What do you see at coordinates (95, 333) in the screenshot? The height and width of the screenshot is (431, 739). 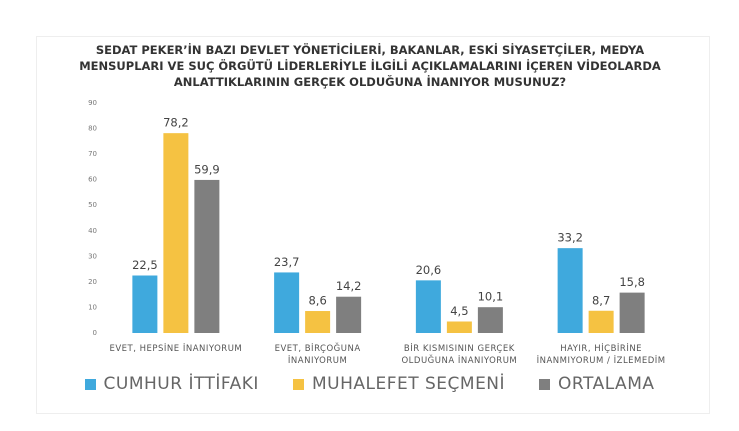 I see `y-tick-label: 0` at bounding box center [95, 333].